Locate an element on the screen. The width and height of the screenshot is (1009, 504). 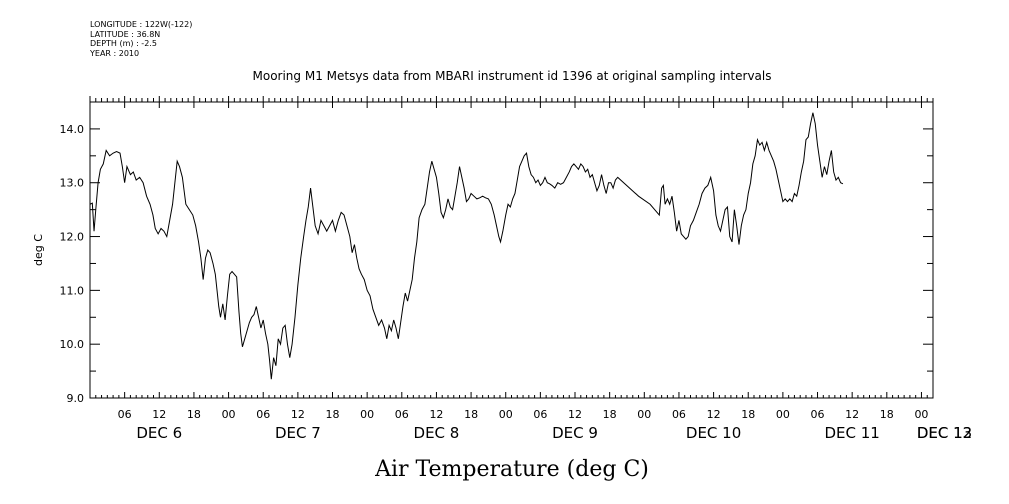
x-date-label: DEC 6 is located at coordinates (159, 433).